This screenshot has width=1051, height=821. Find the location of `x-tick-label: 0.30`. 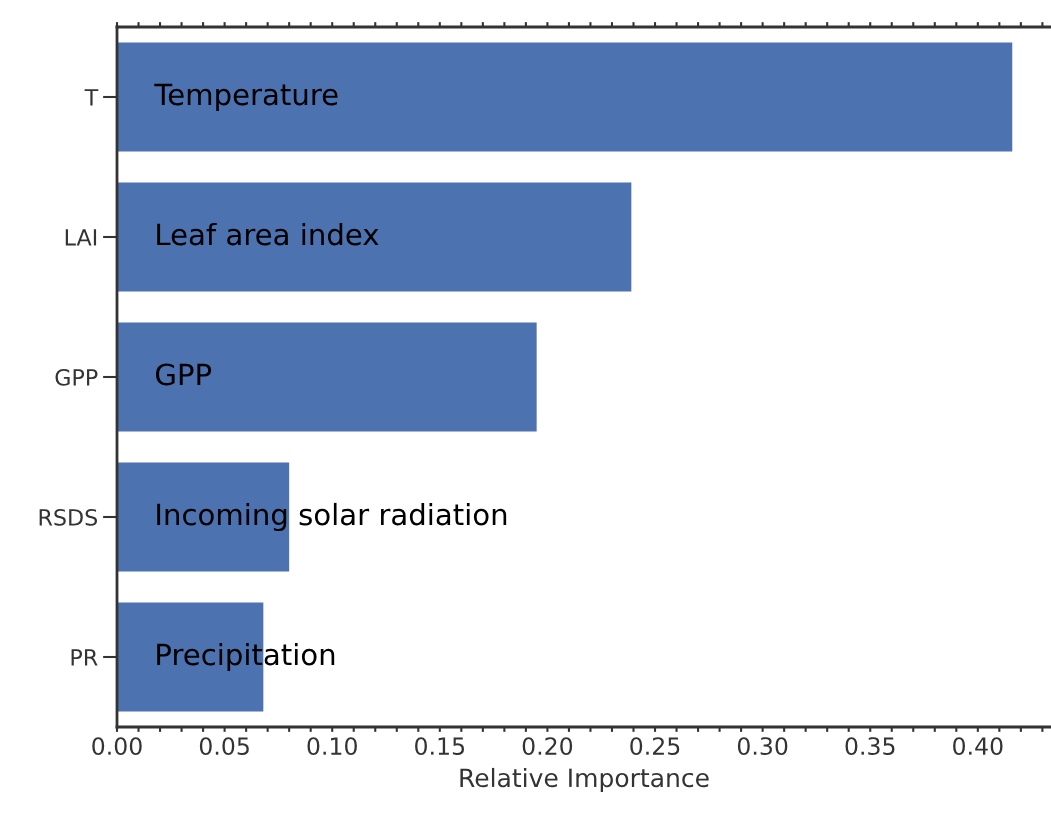

x-tick-label: 0.30 is located at coordinates (762, 746).